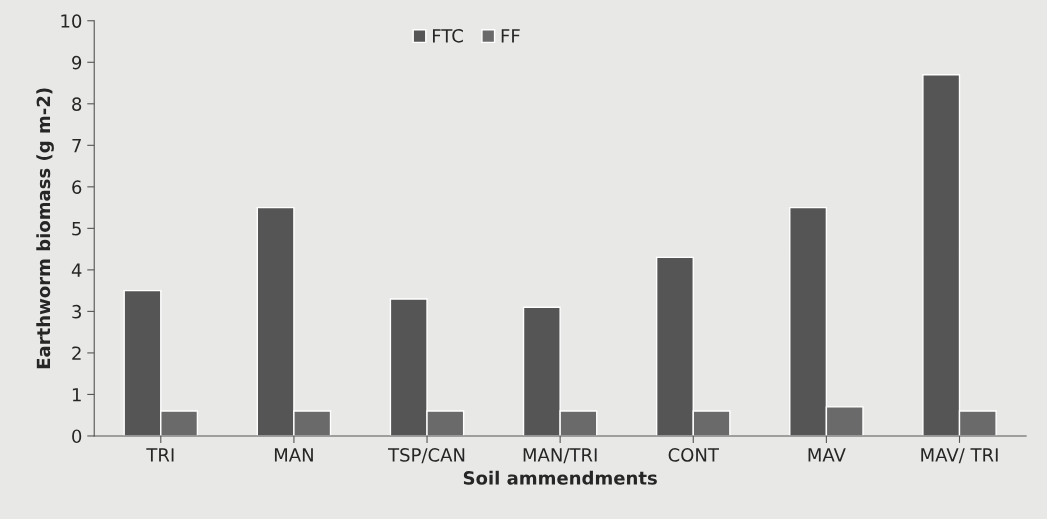 Image resolution: width=1047 pixels, height=519 pixels. What do you see at coordinates (448, 36) in the screenshot?
I see `legend-label: FTC` at bounding box center [448, 36].